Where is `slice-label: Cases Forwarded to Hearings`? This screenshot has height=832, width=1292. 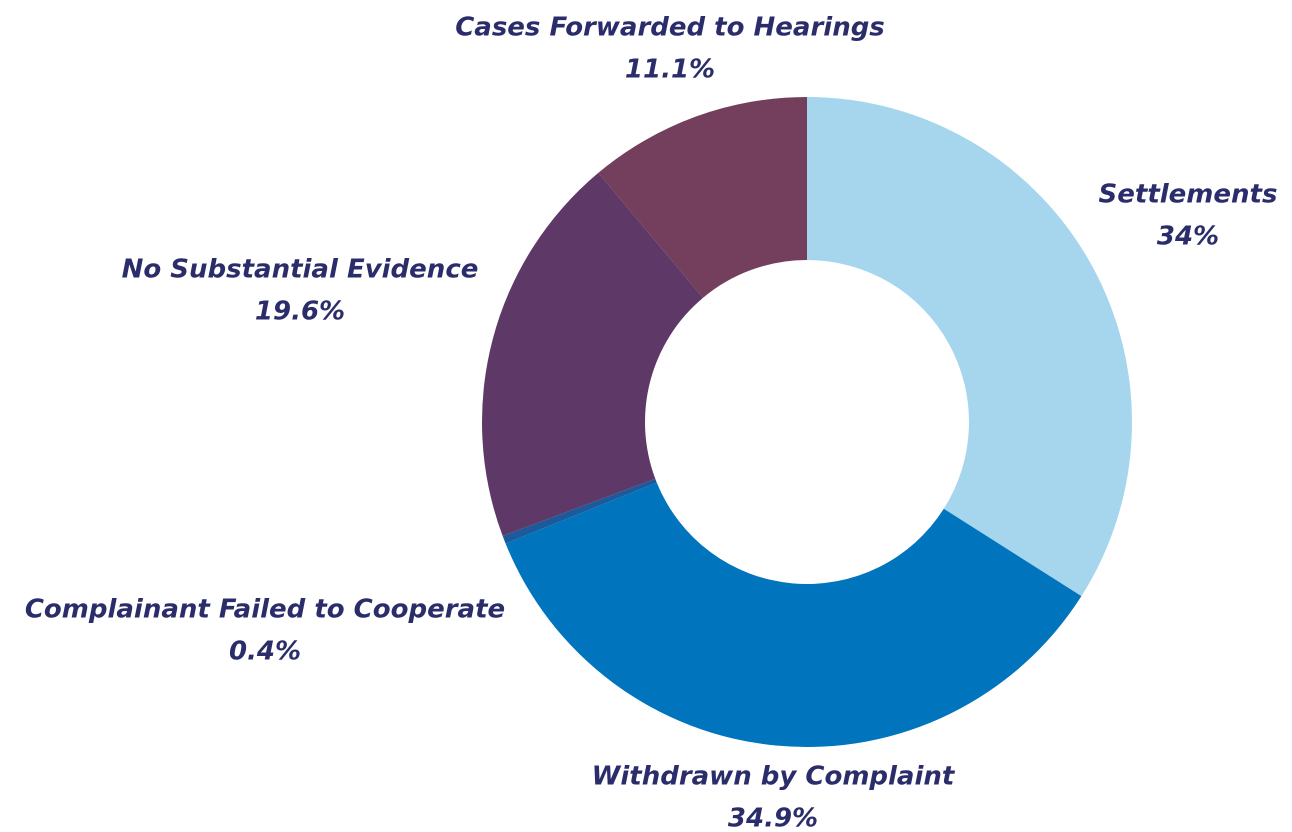 slice-label: Cases Forwarded to Hearings is located at coordinates (670, 28).